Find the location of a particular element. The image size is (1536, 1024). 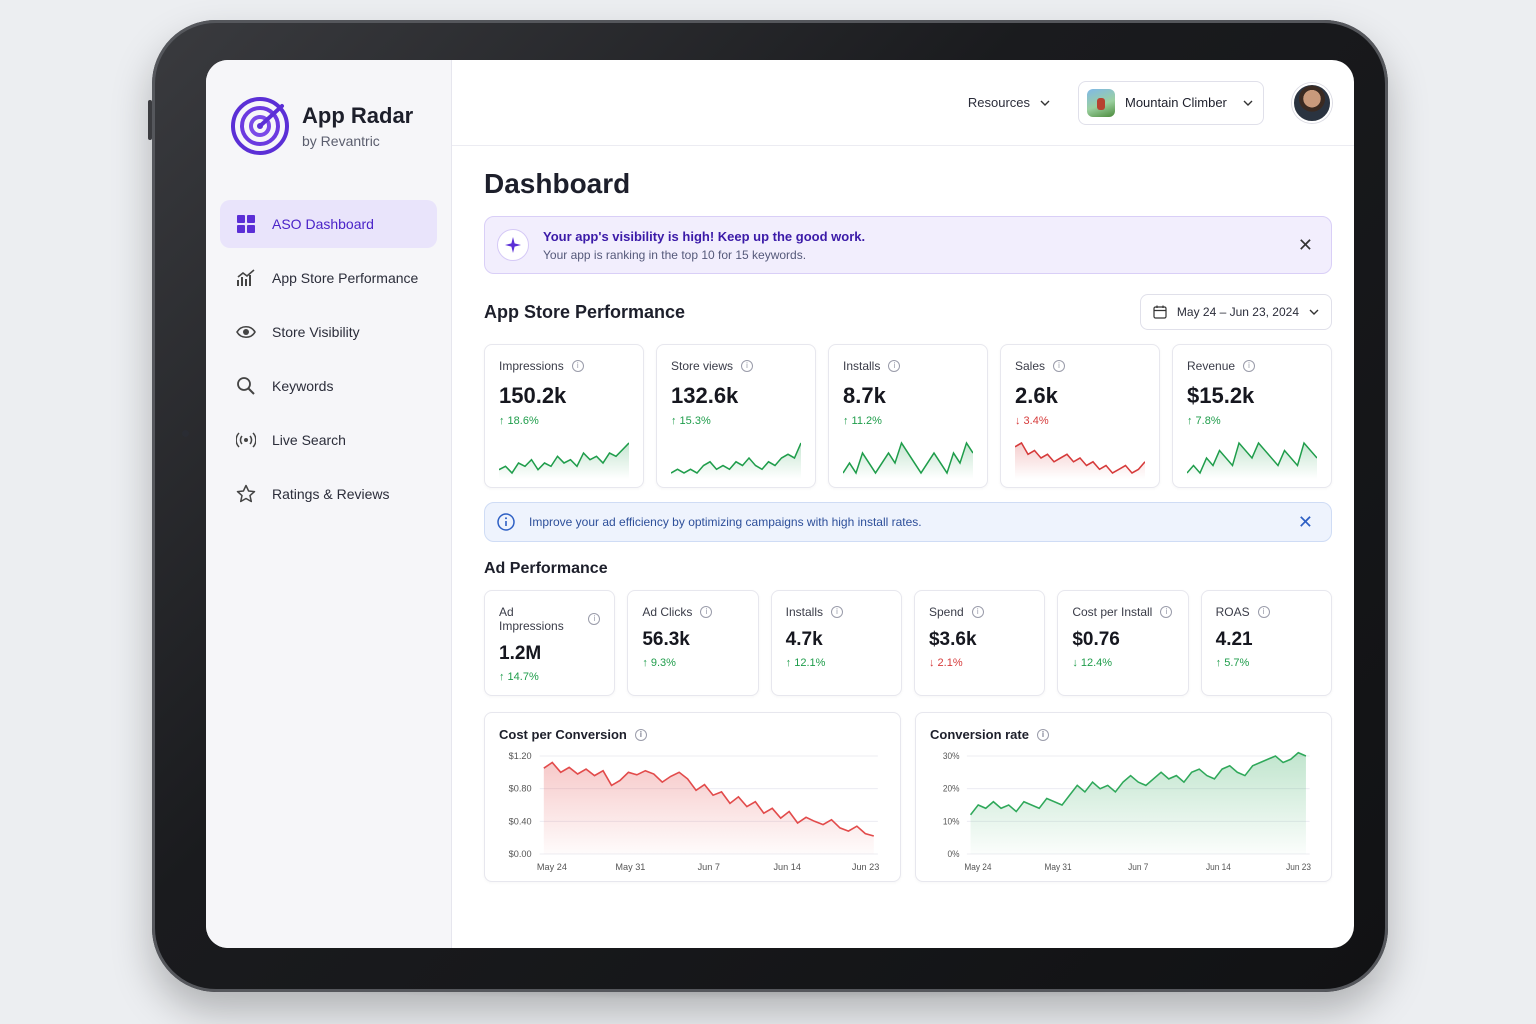

sparkle-icon is located at coordinates (513, 245).